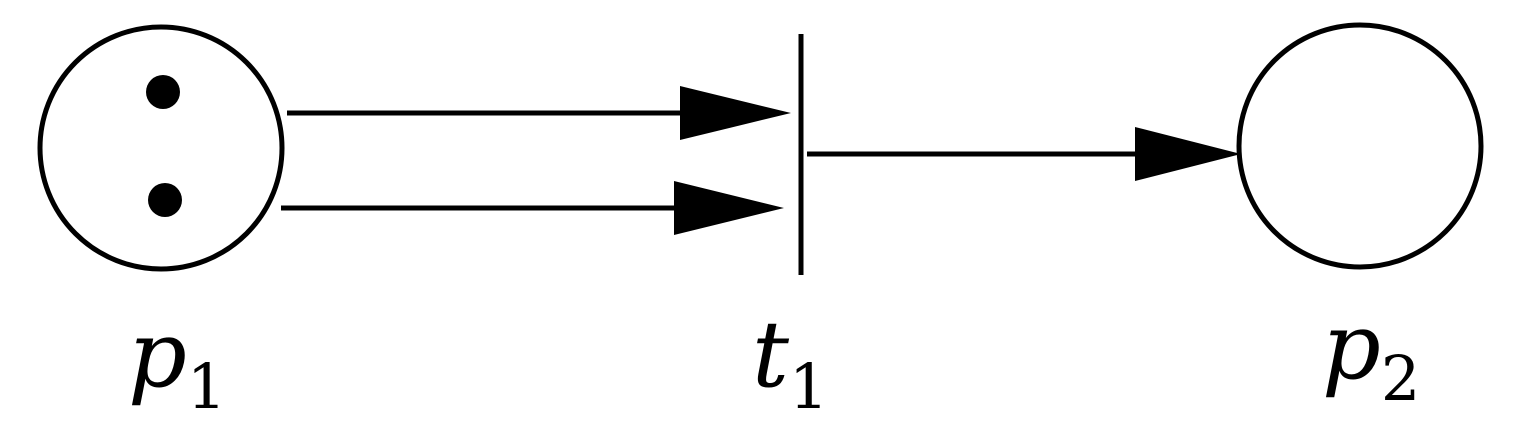  Describe the element at coordinates (1371, 354) in the screenshot. I see `place-p2-label: p2` at that location.